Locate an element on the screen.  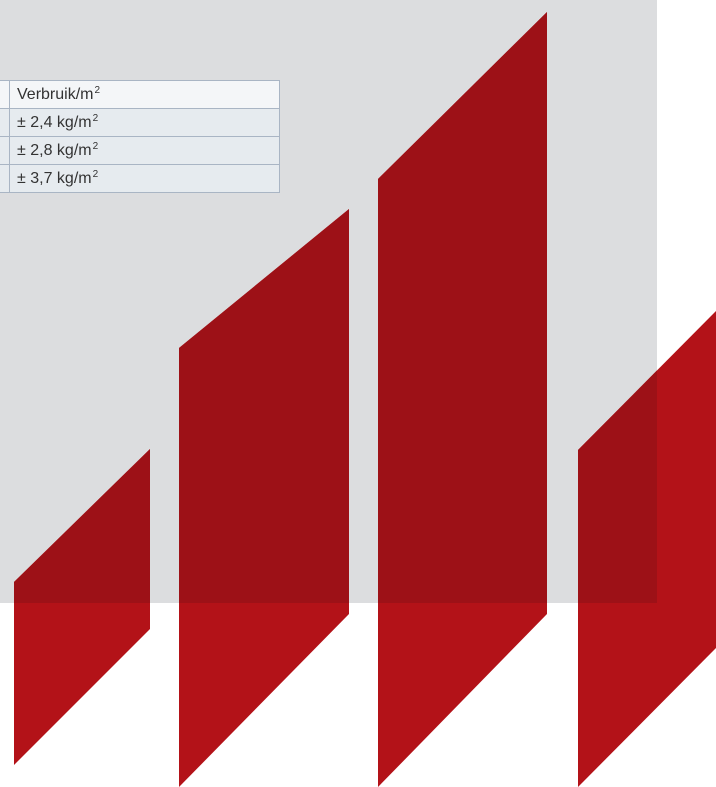
table-header-cell: Verbruik/m2 is located at coordinates (144, 94).